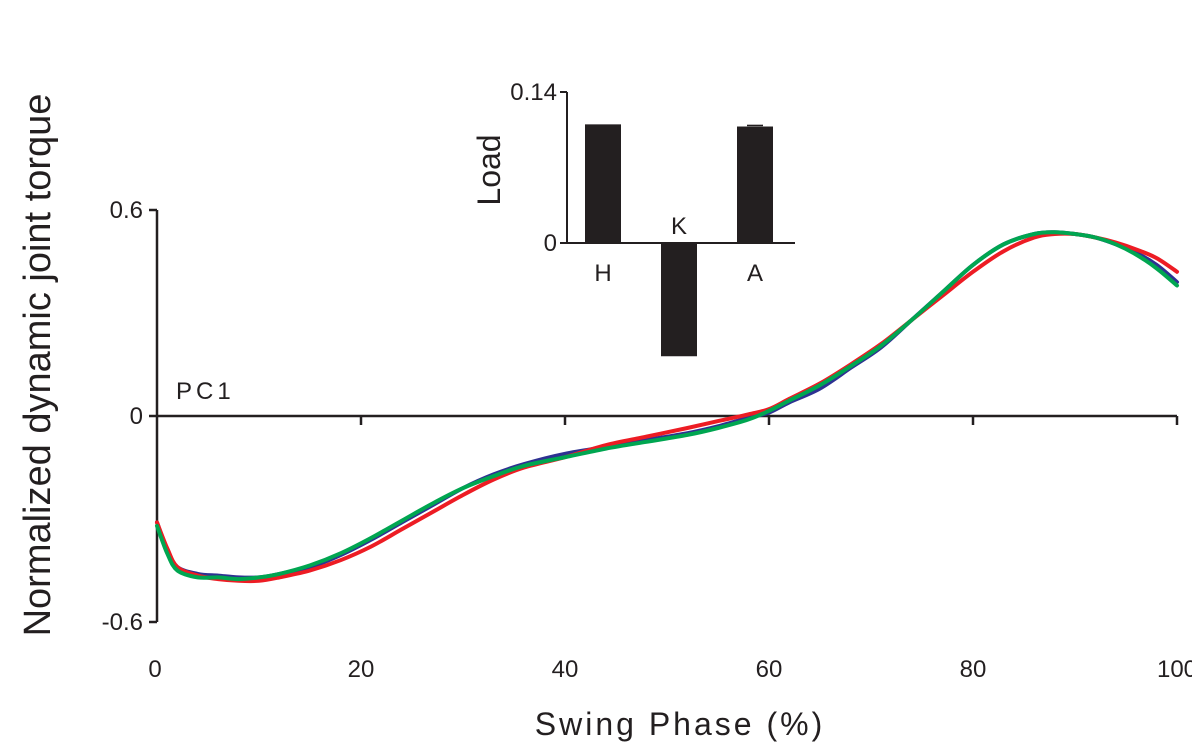 Image resolution: width=1192 pixels, height=744 pixels. Describe the element at coordinates (205, 391) in the screenshot. I see `pc1-annotation: PC1` at that location.